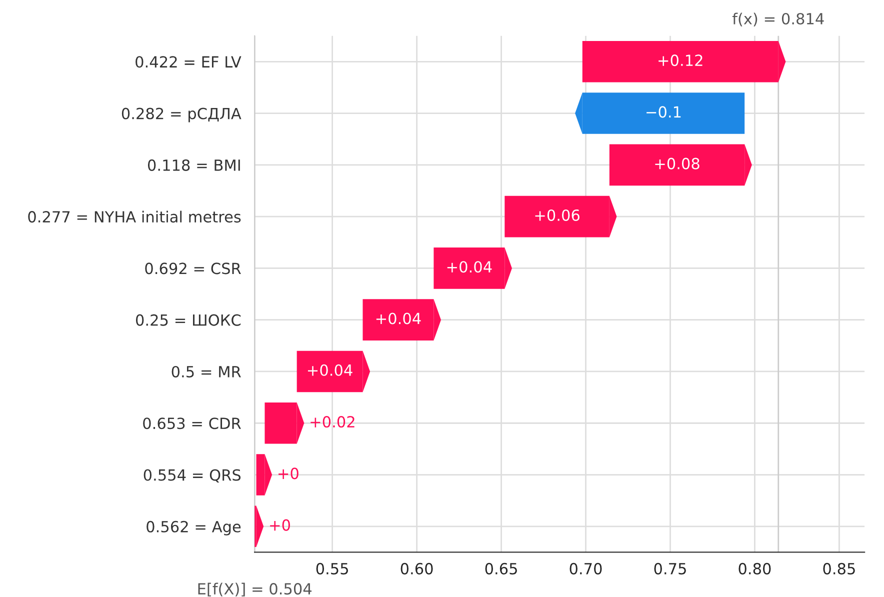 Image resolution: width=884 pixels, height=597 pixels. What do you see at coordinates (778, 19) in the screenshot?
I see `ref-line-label: f(x) = 0.814` at bounding box center [778, 19].